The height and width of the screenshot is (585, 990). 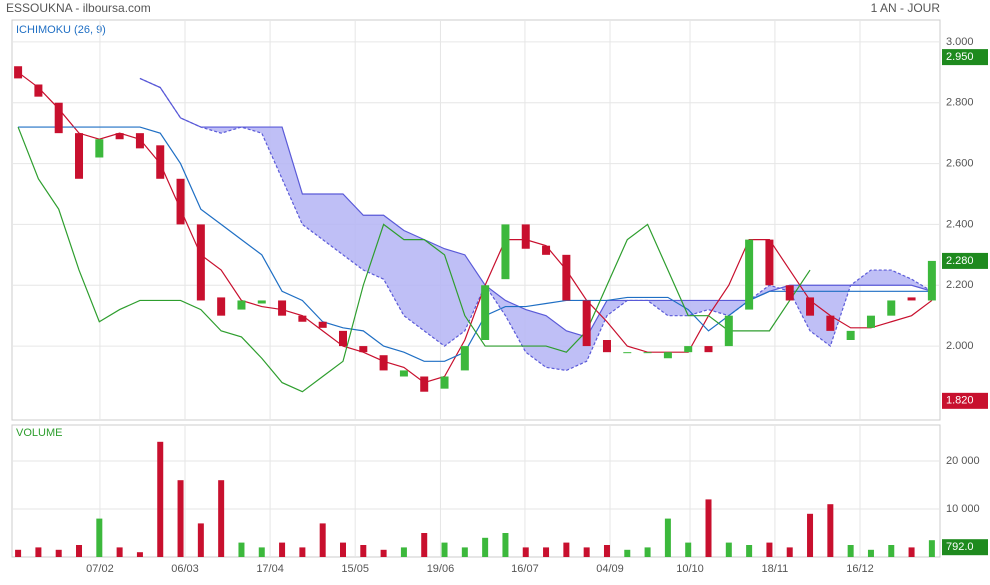 What do you see at coordinates (960, 547) in the screenshot?
I see `volume-tag-label: 792.0` at bounding box center [960, 547].